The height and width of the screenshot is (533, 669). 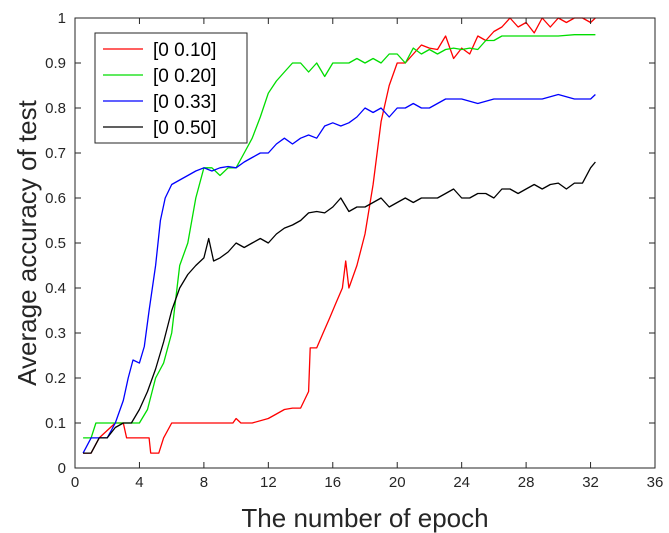 I want to click on legend: [0 0.10] [0 0.20] [0 0.33] [0 0.50], so click(x=171, y=88).